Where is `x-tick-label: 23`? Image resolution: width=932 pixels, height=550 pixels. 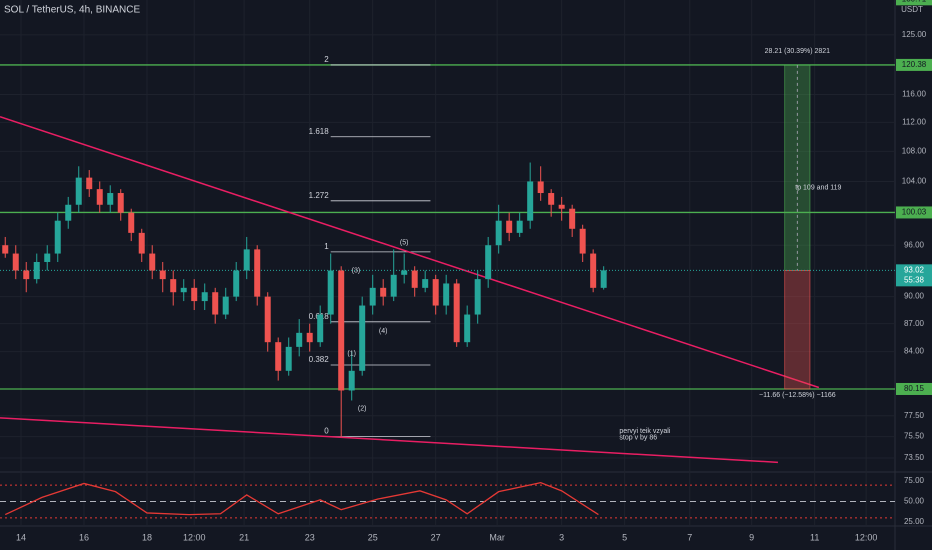 x-tick-label: 23 is located at coordinates (310, 537).